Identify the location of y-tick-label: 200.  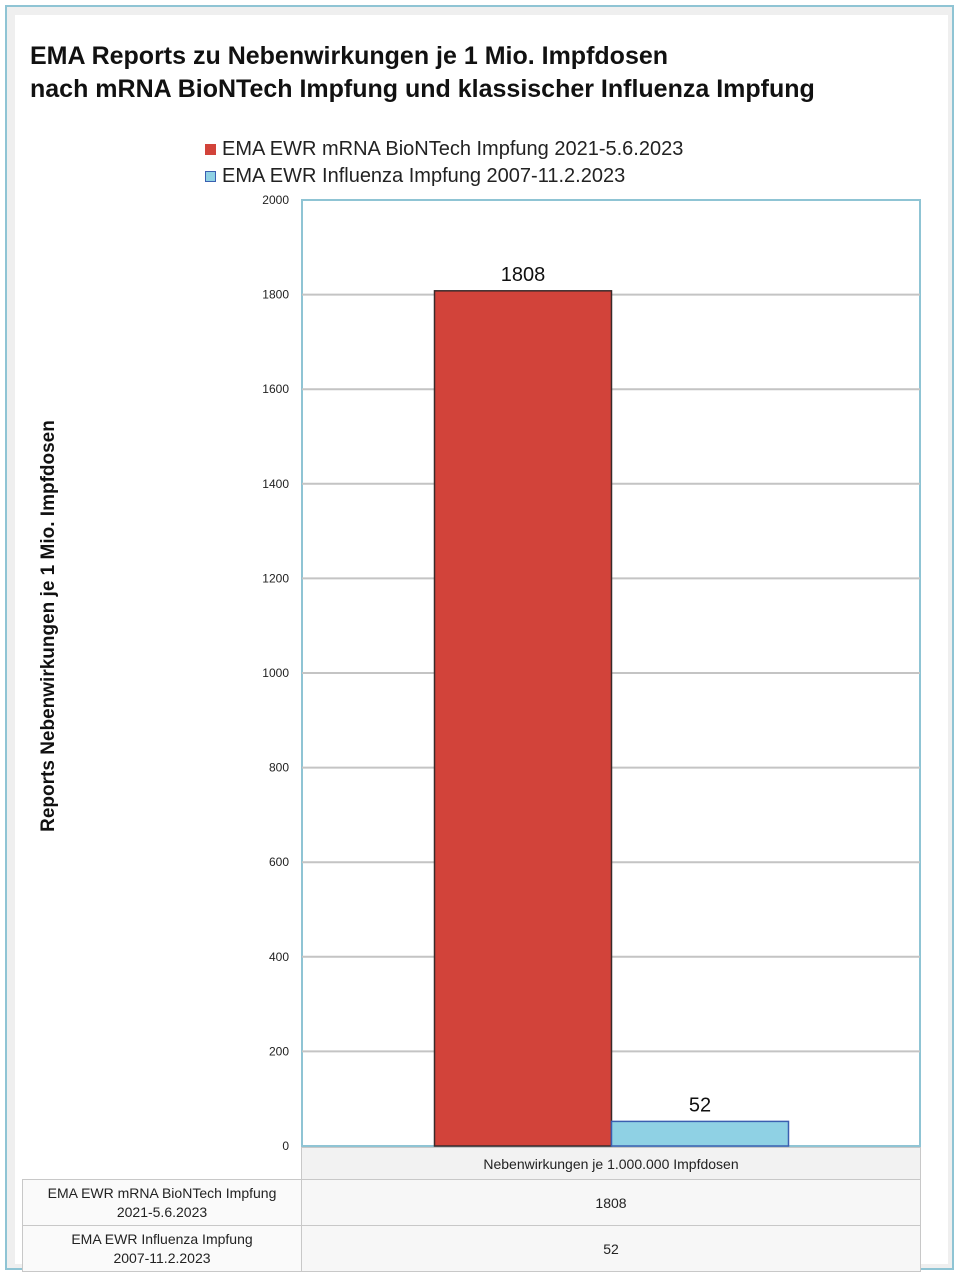
(279, 1051).